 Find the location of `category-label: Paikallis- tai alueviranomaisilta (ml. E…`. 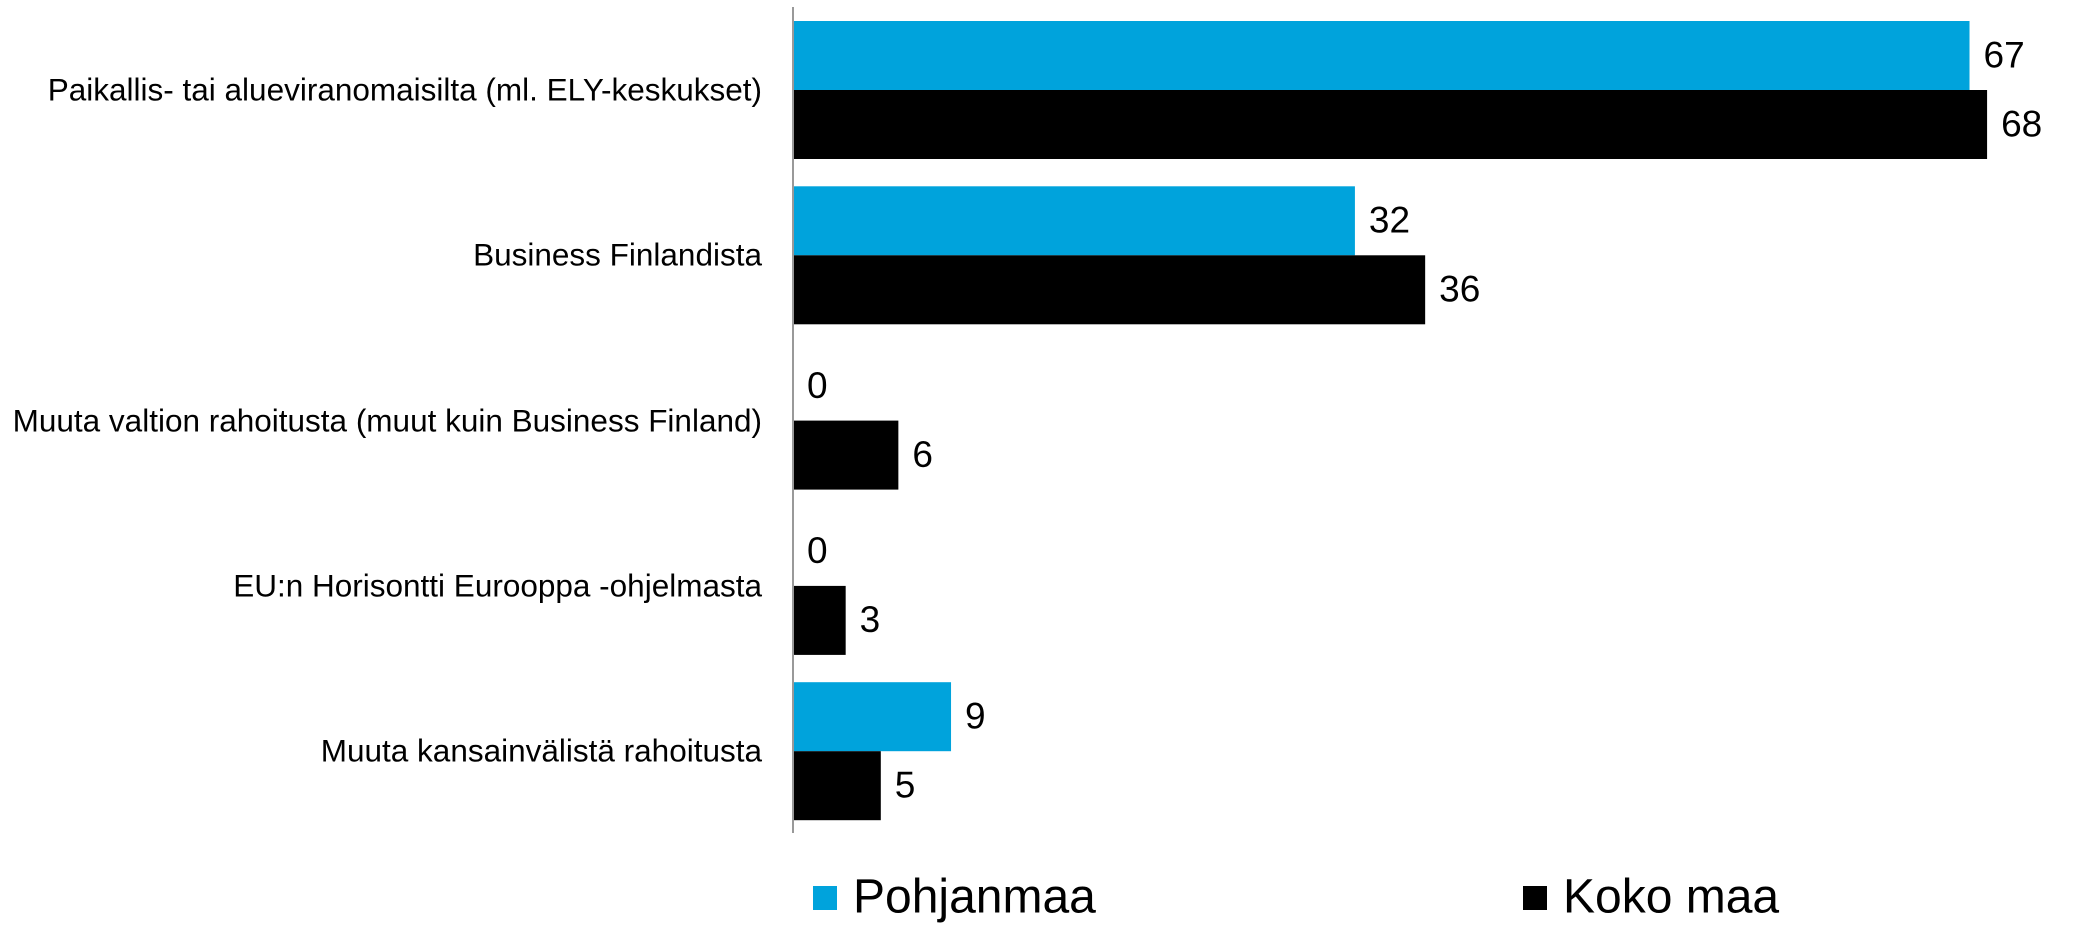

category-label: Paikallis- tai alueviranomaisilta (ml. E… is located at coordinates (404, 89).